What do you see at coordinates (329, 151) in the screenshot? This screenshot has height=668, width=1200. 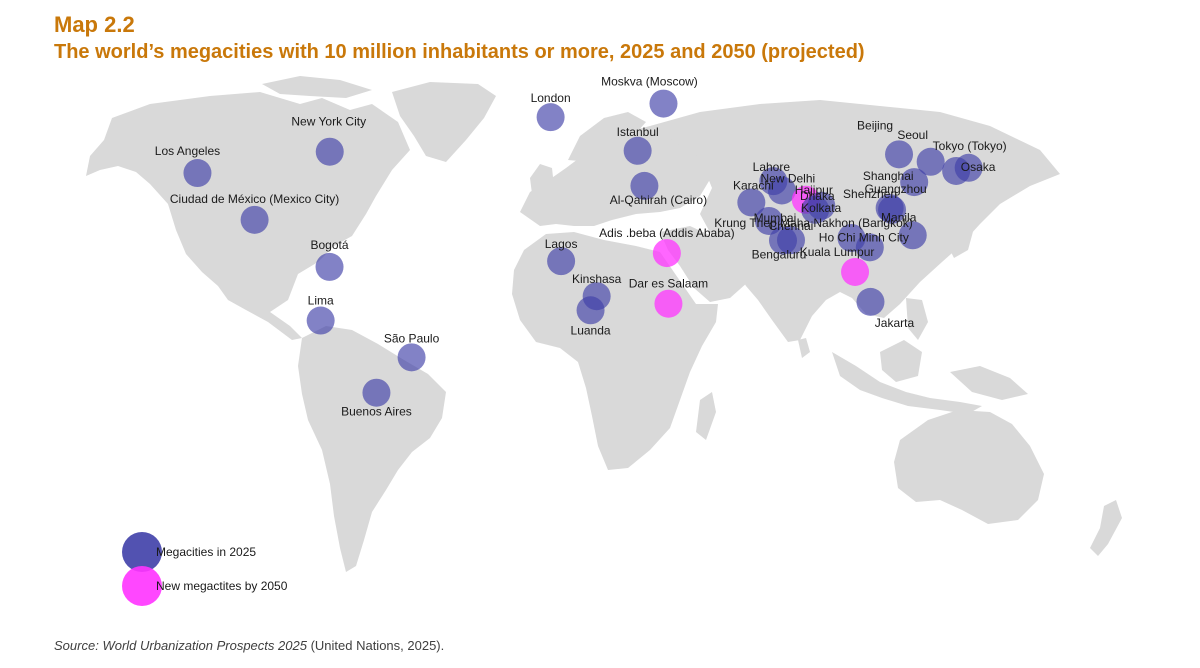 I see `city-bubble-new-york-city` at bounding box center [329, 151].